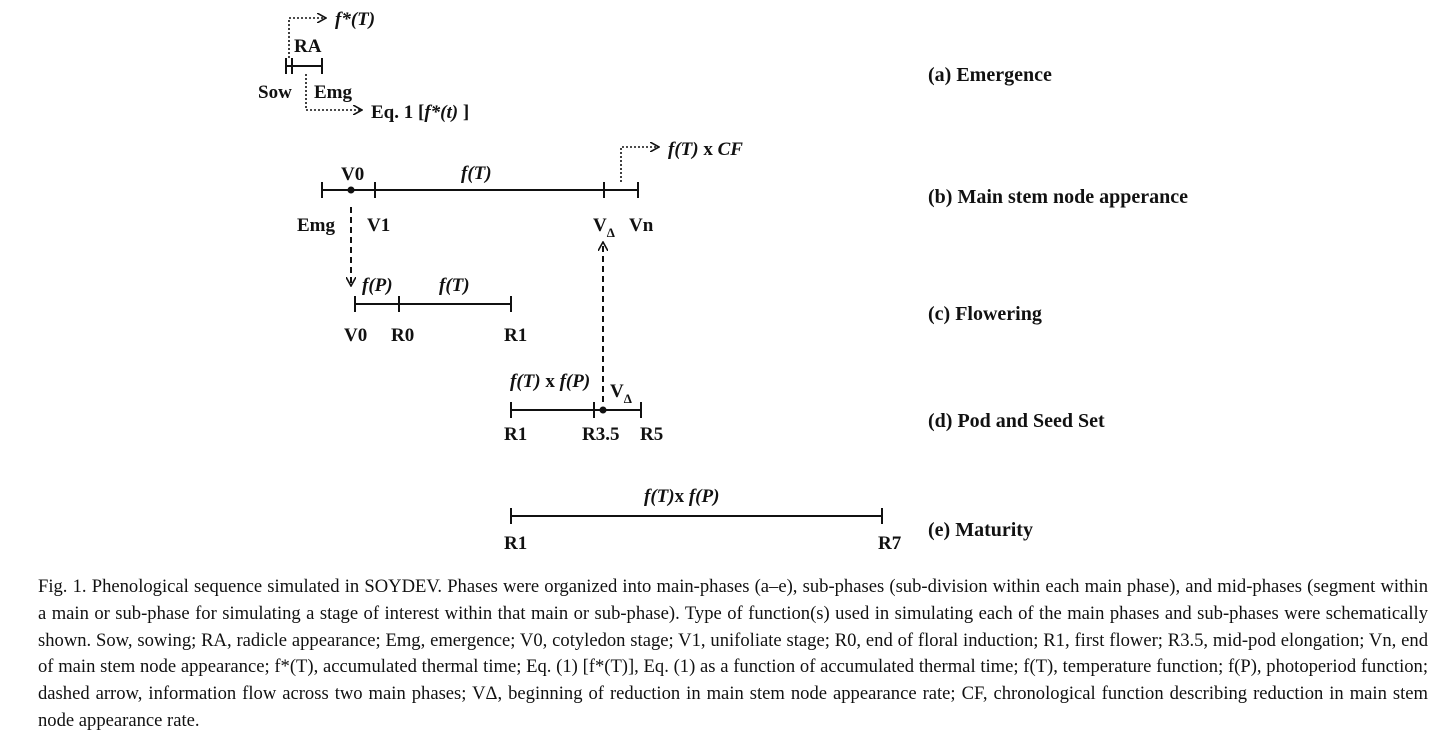  Describe the element at coordinates (980, 530) in the screenshot. I see `phase-maturity-title: (e) Maturity` at that location.